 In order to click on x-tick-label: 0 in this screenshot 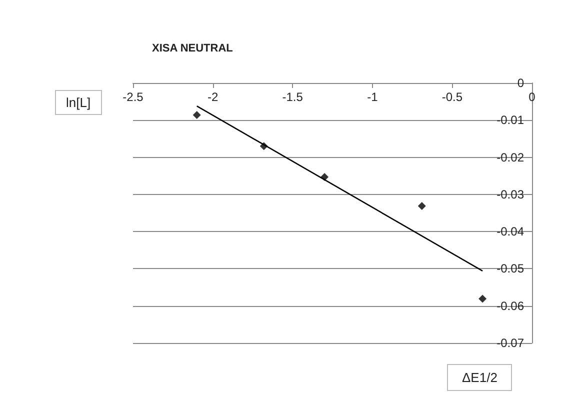, I will do `click(532, 97)`.